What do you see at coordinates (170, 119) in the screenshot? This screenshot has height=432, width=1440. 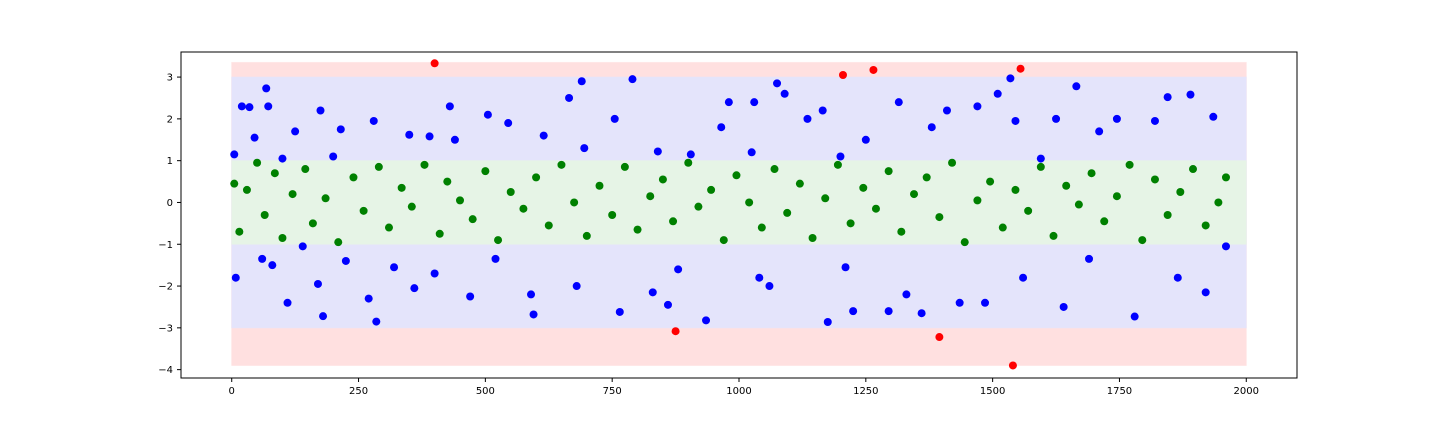 I see `y-tick-label: 2` at bounding box center [170, 119].